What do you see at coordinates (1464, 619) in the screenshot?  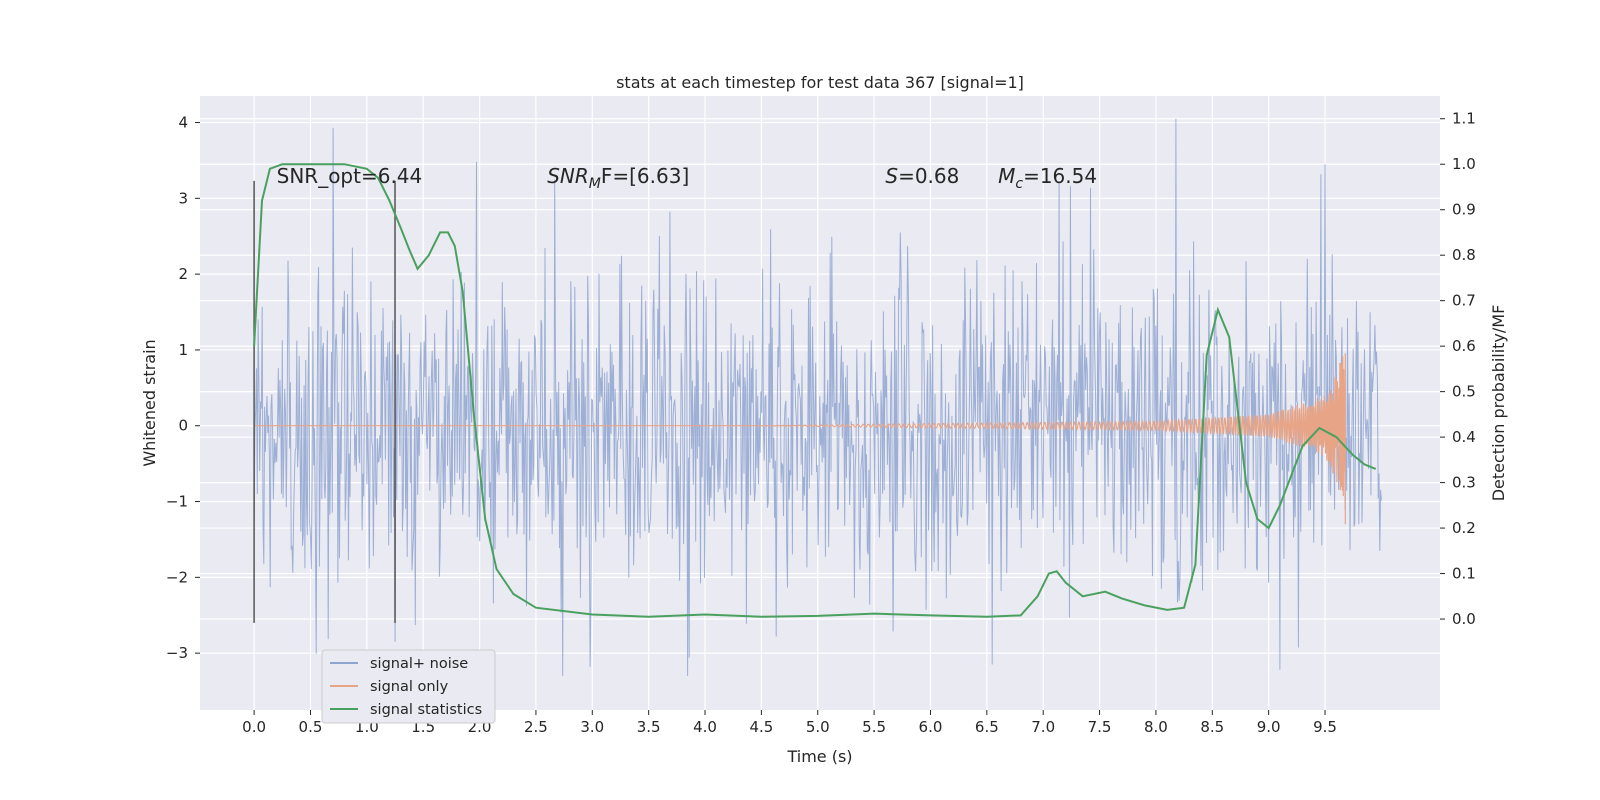 I see `y2-tick-label-0: 0.0` at bounding box center [1464, 619].